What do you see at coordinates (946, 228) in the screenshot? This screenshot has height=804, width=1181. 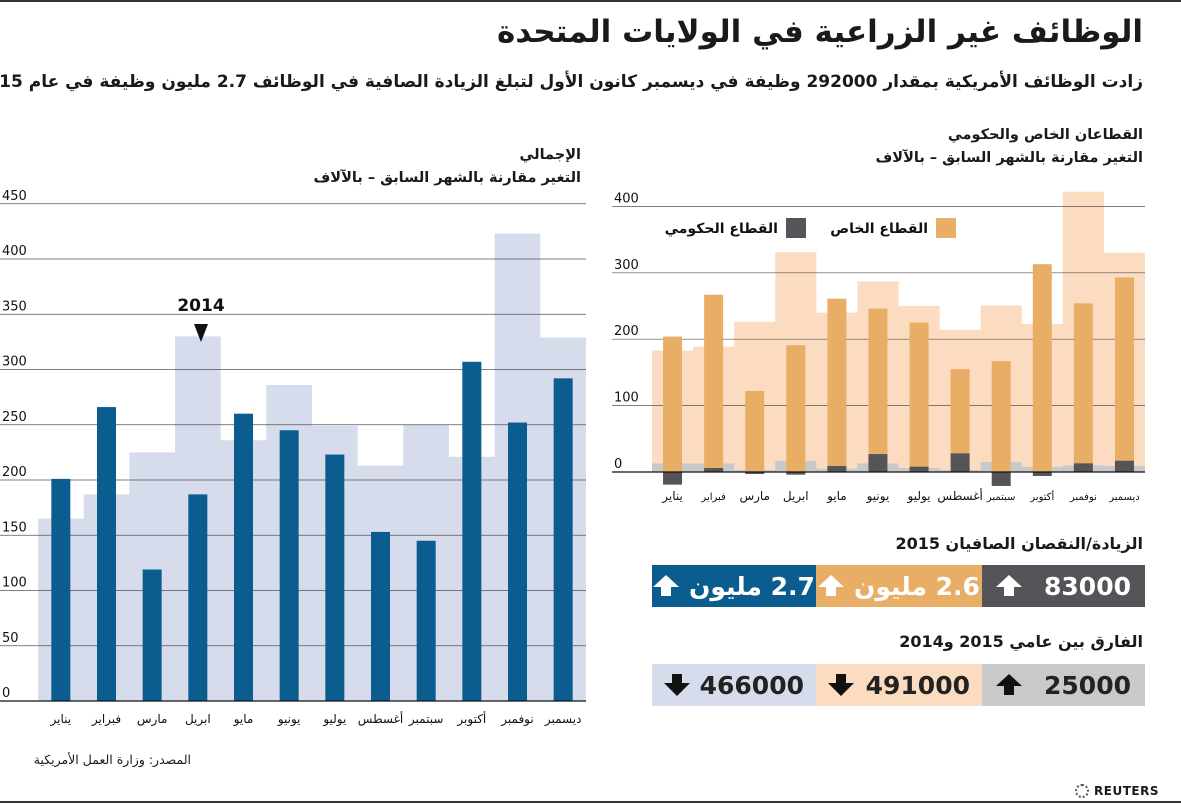 I see `legend-private-swatch` at bounding box center [946, 228].